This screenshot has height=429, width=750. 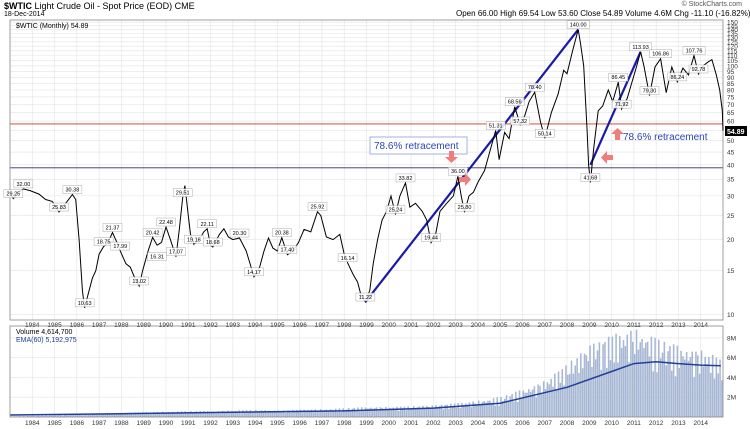 What do you see at coordinates (520, 122) in the screenshot?
I see `price-data-label: 57.32` at bounding box center [520, 122].